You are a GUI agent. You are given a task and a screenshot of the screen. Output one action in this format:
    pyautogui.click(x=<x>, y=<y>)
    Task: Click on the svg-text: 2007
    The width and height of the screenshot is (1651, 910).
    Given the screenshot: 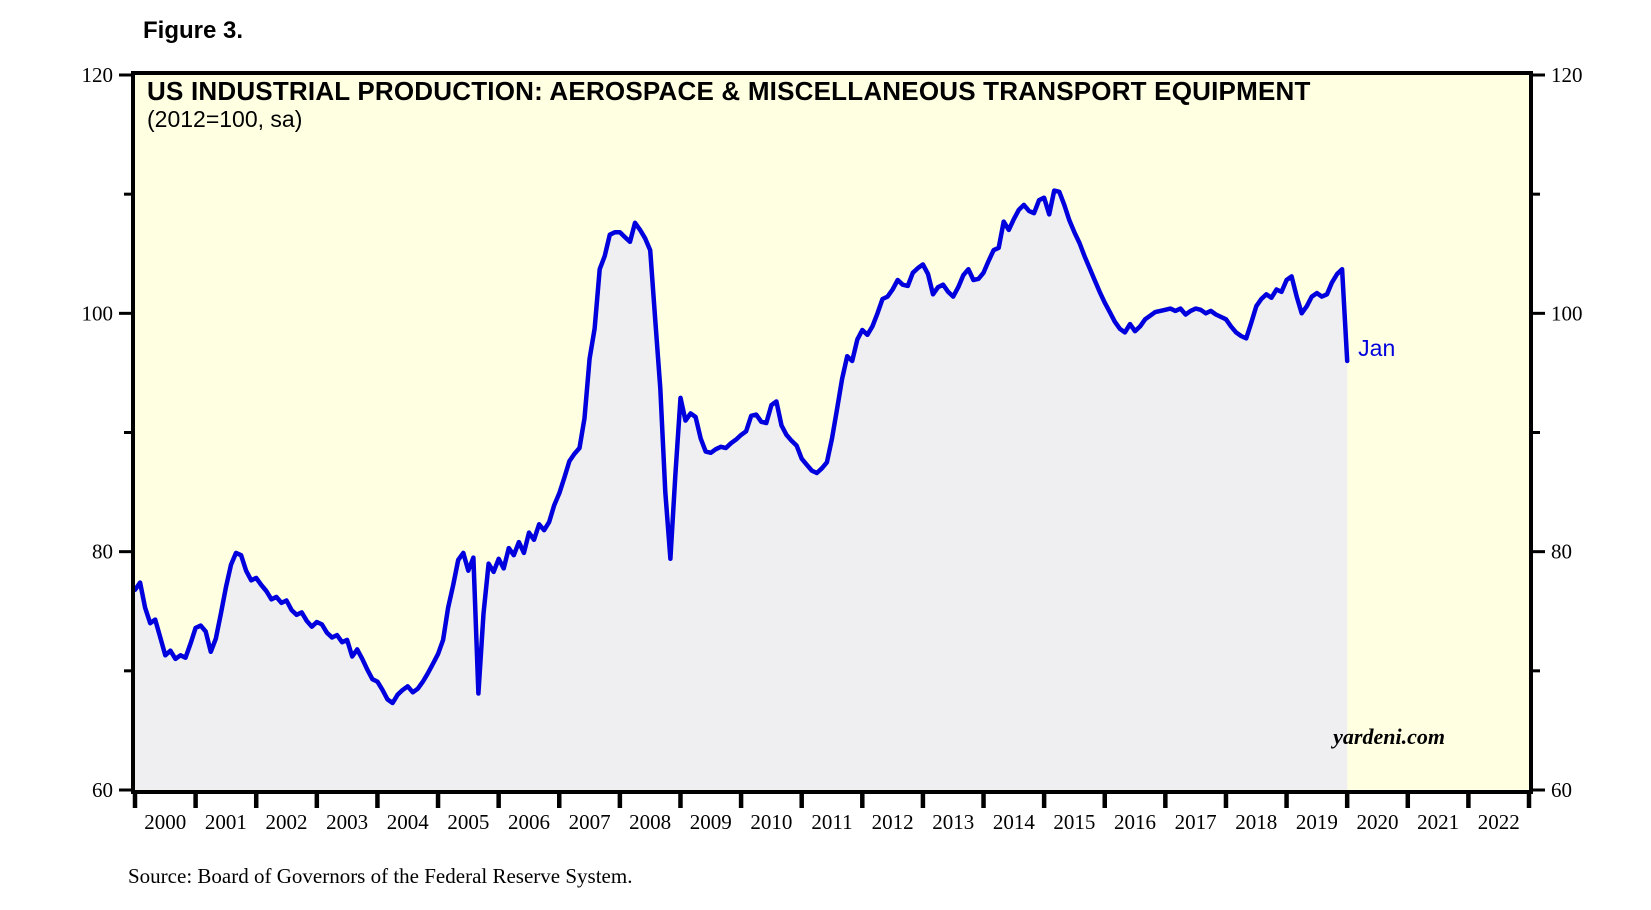 What is the action you would take?
    pyautogui.click(x=590, y=822)
    